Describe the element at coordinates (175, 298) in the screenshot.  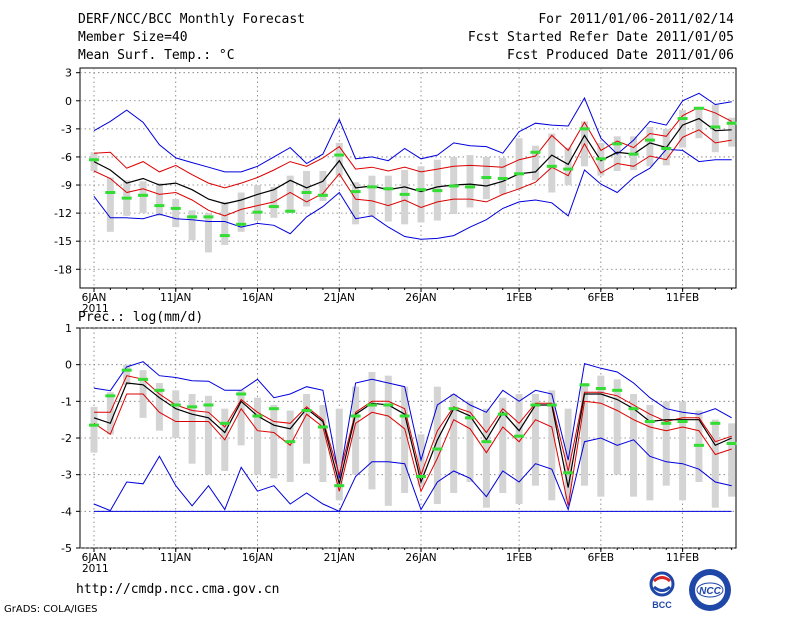
I see `temp-x-tick-label: 11JAN` at that location.